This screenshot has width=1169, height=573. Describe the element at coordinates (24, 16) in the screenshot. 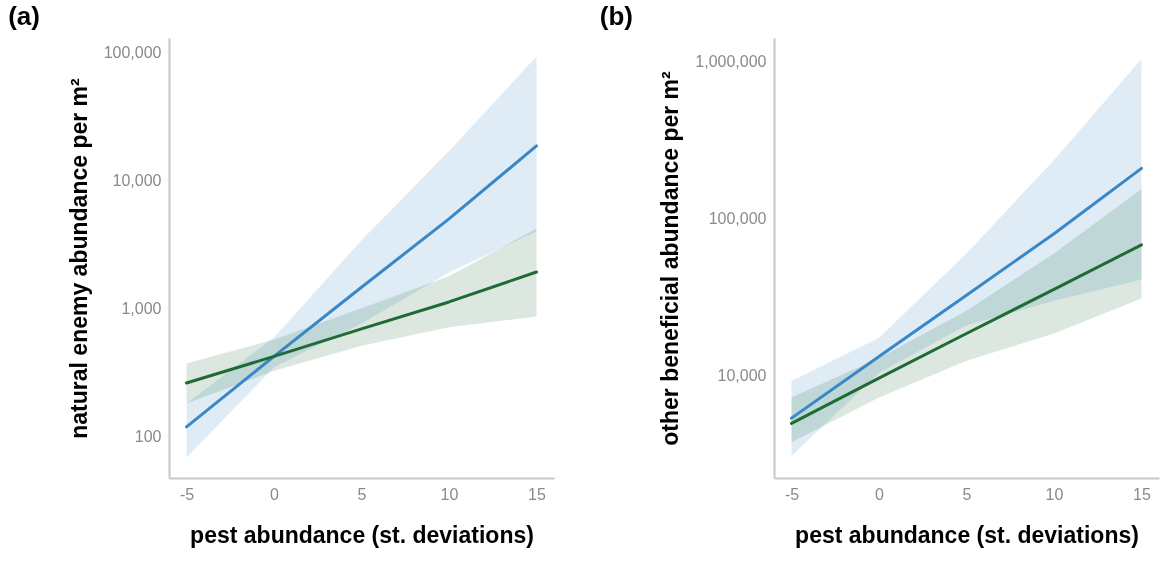

I see `chart-title: (a)` at that location.